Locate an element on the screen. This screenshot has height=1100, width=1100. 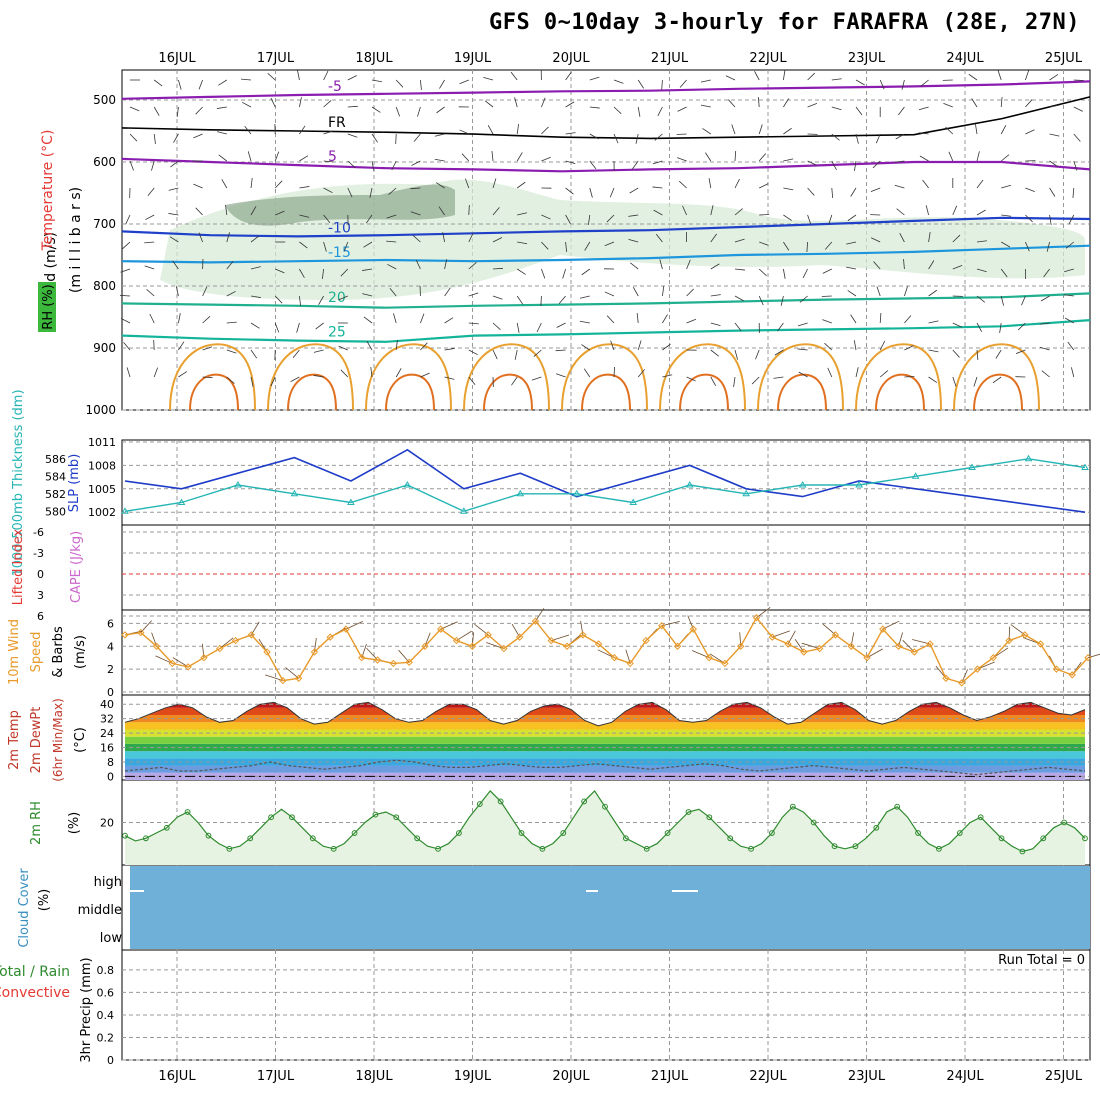
series-thickness is located at coordinates (605, 485).